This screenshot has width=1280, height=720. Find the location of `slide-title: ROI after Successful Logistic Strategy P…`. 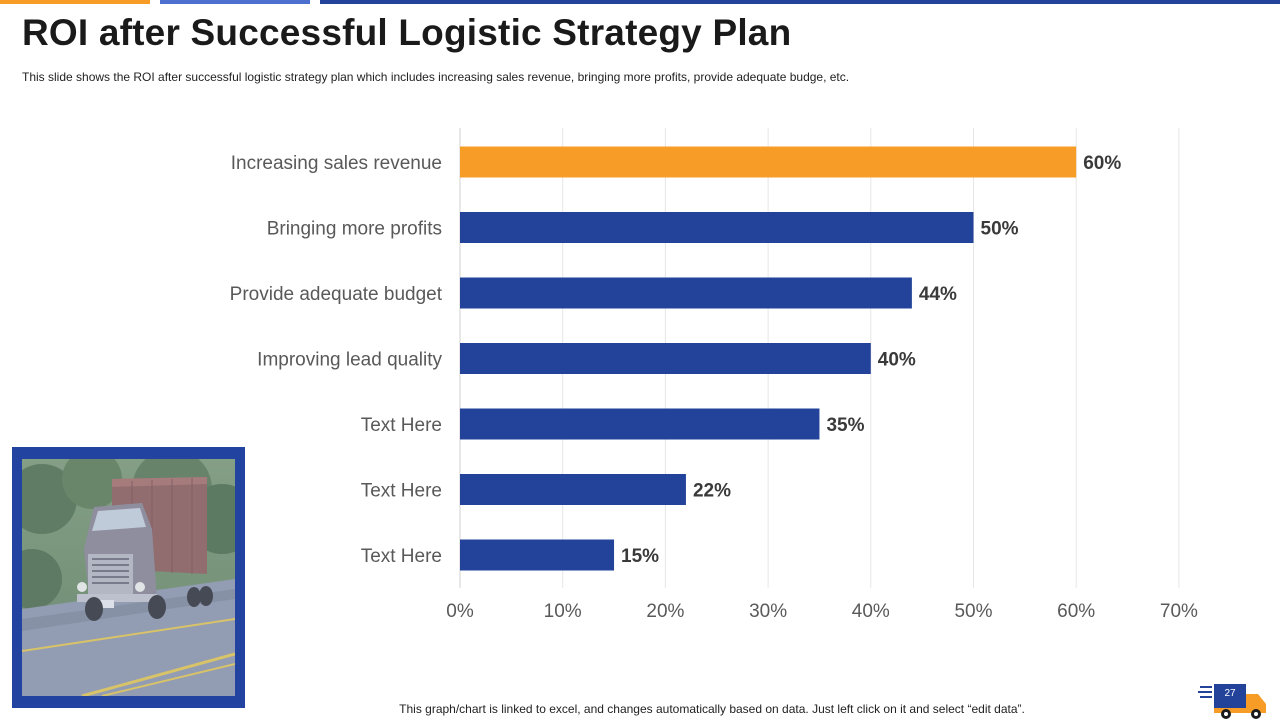

slide-title: ROI after Successful Logistic Strategy P… is located at coordinates (407, 32).